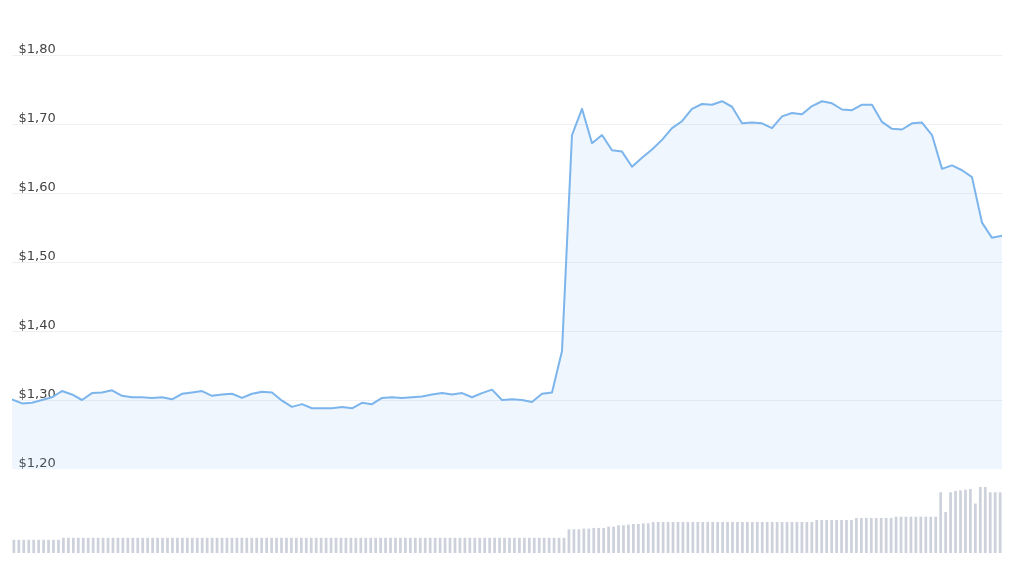  Describe the element at coordinates (37, 117) in the screenshot. I see `y-tick-label: $1,70` at that location.